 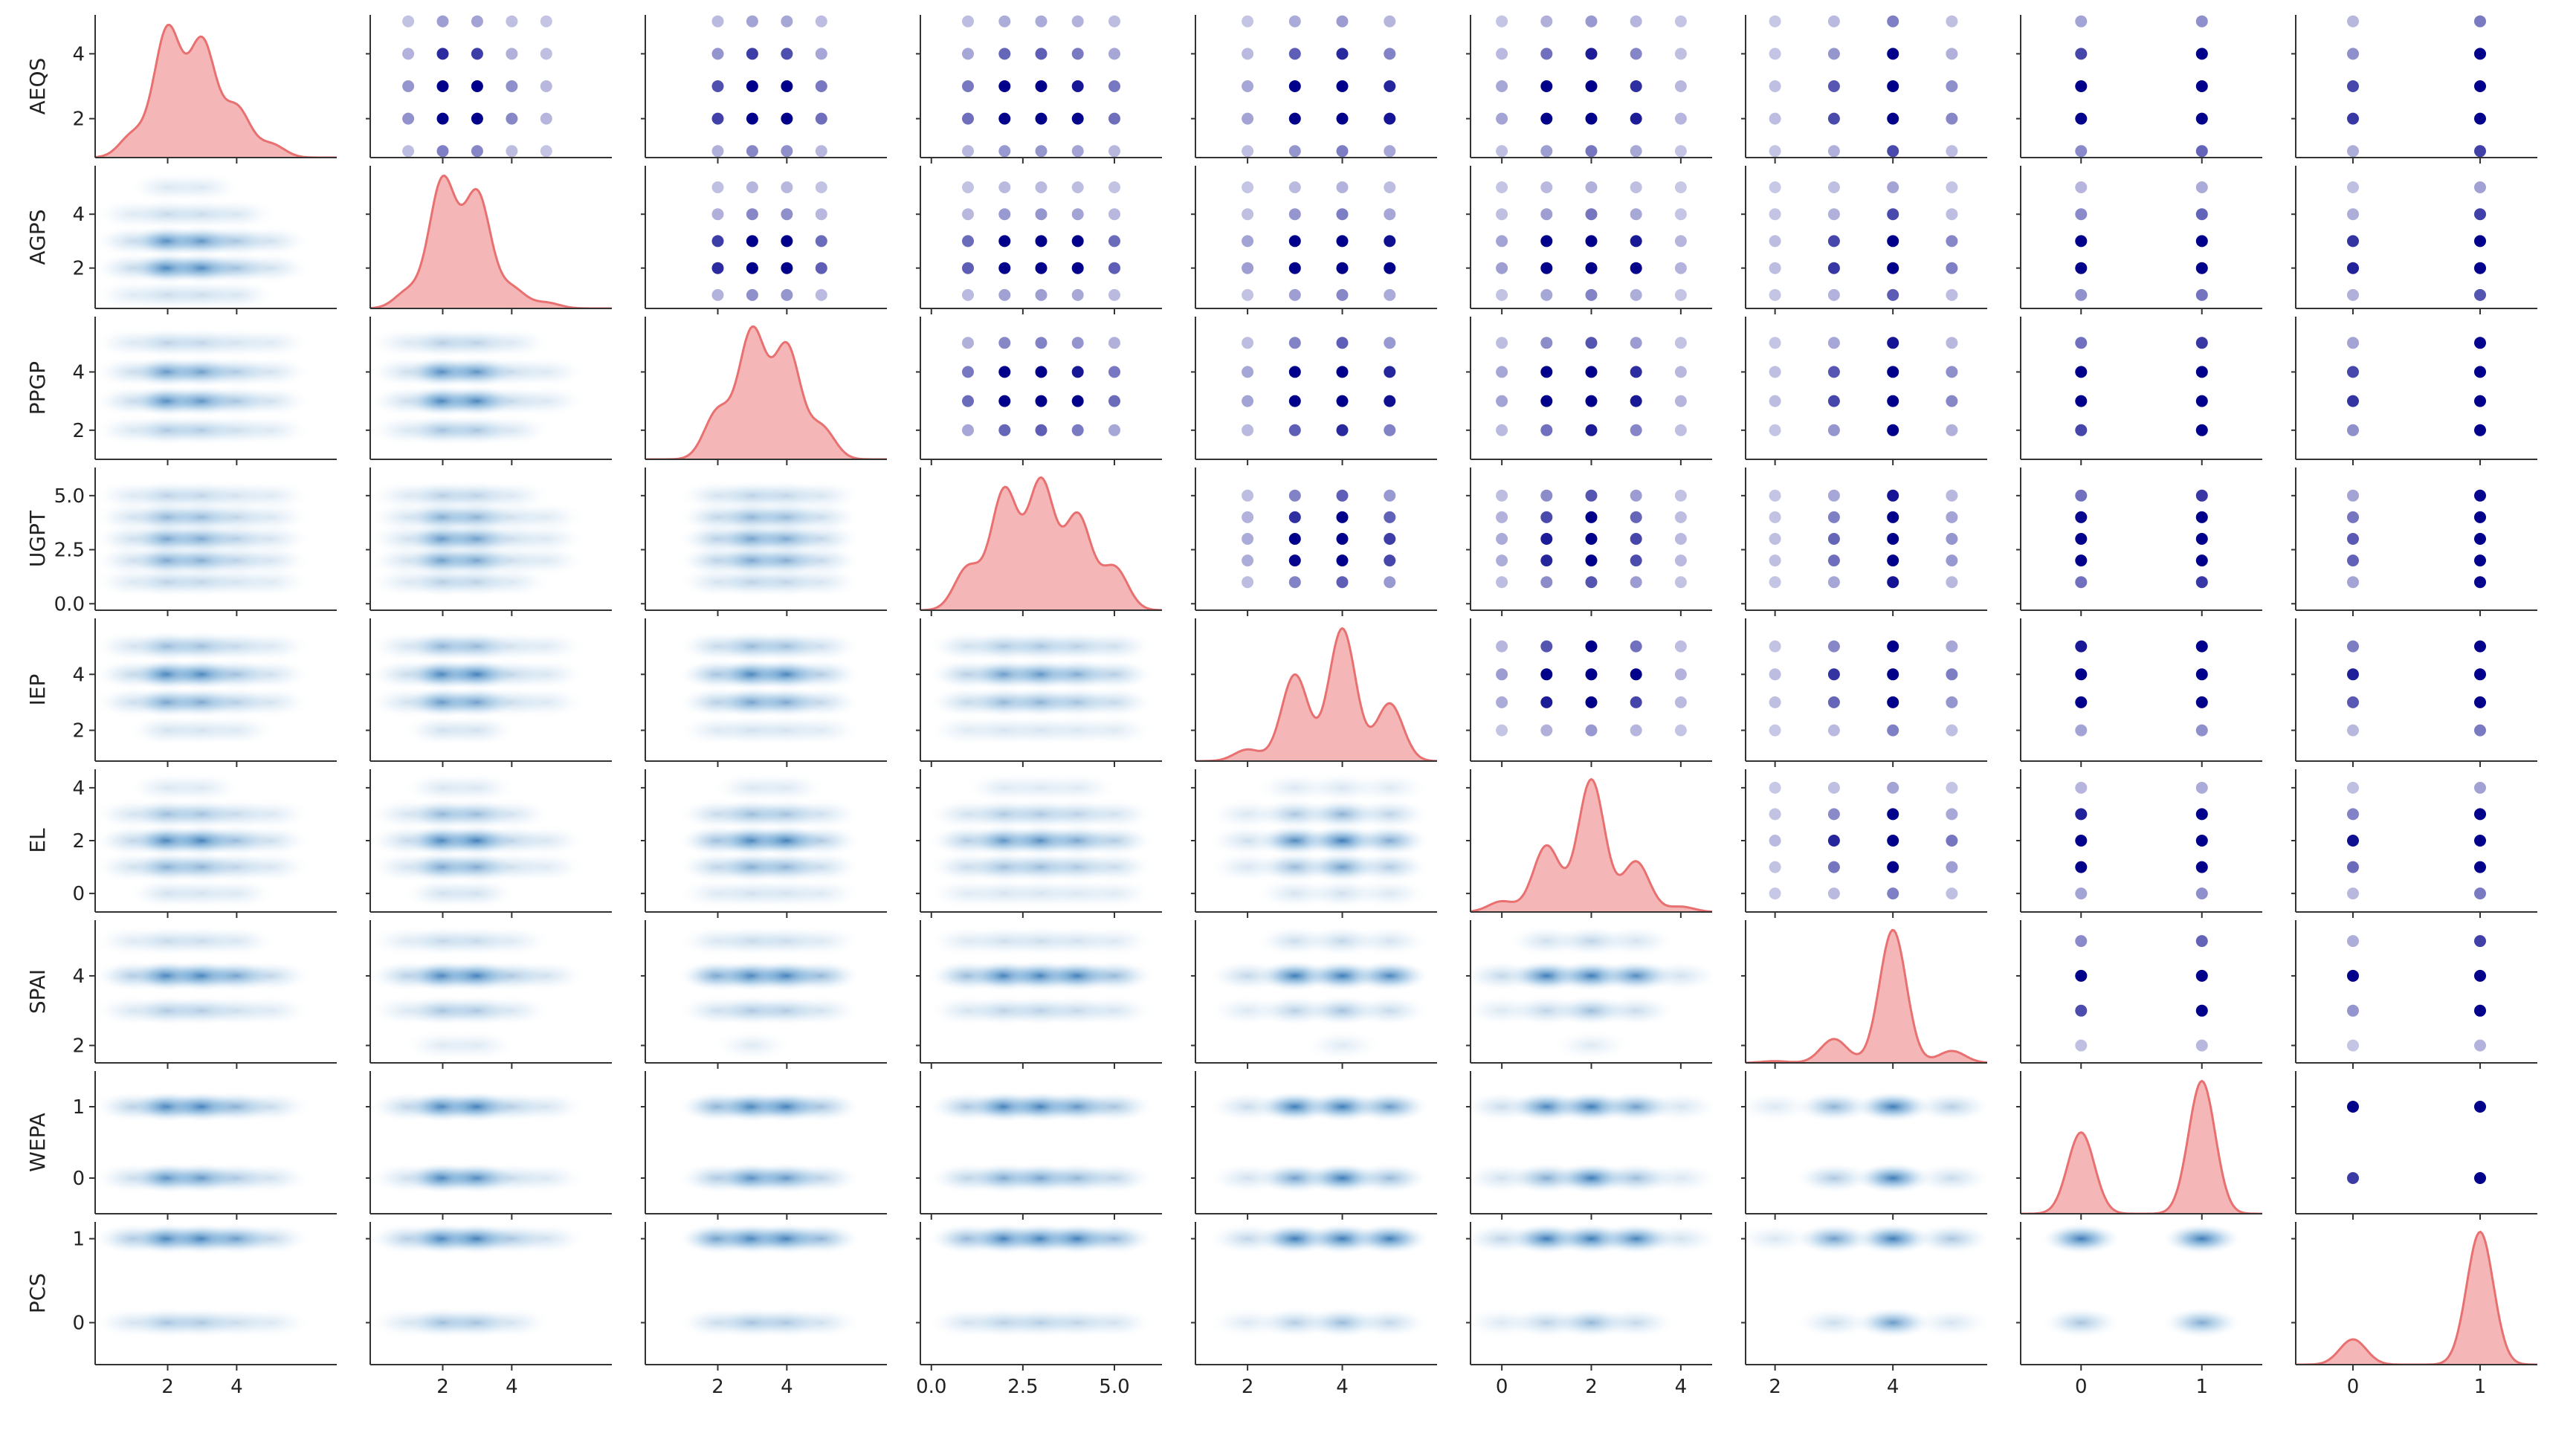 What do you see at coordinates (37, 840) in the screenshot?
I see `y-axis-label-el: EL` at bounding box center [37, 840].